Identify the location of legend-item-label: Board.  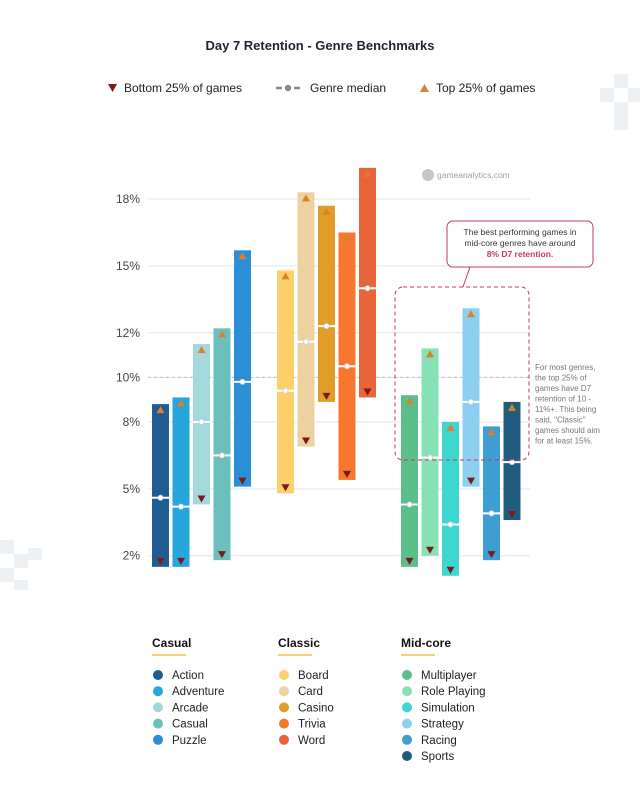
(313, 676).